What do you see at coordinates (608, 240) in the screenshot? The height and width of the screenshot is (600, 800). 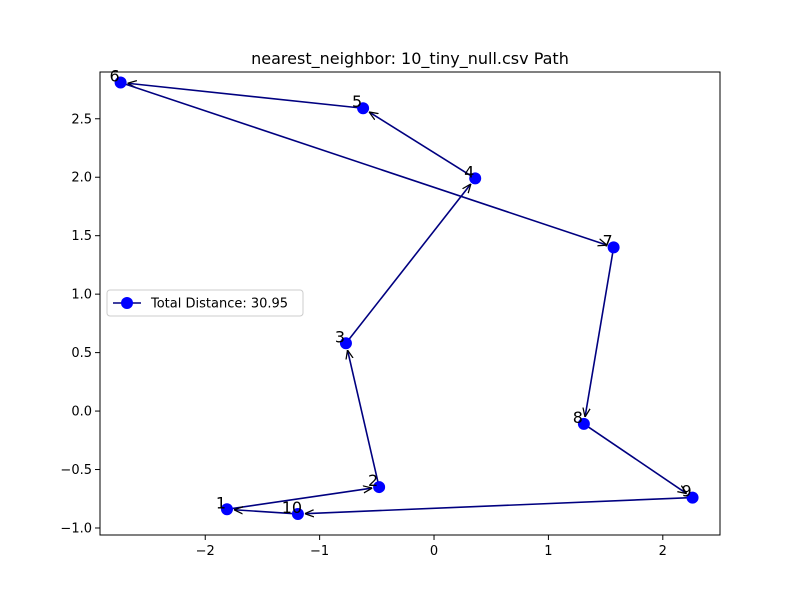 I see `point-label: 7` at bounding box center [608, 240].